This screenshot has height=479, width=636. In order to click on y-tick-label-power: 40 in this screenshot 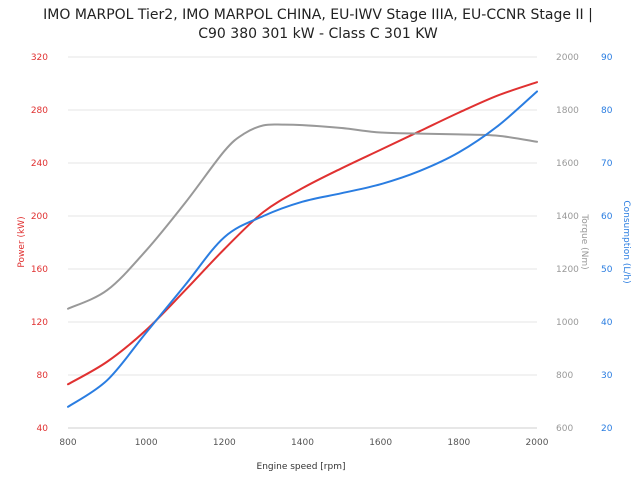, I will do `click(43, 429)`.